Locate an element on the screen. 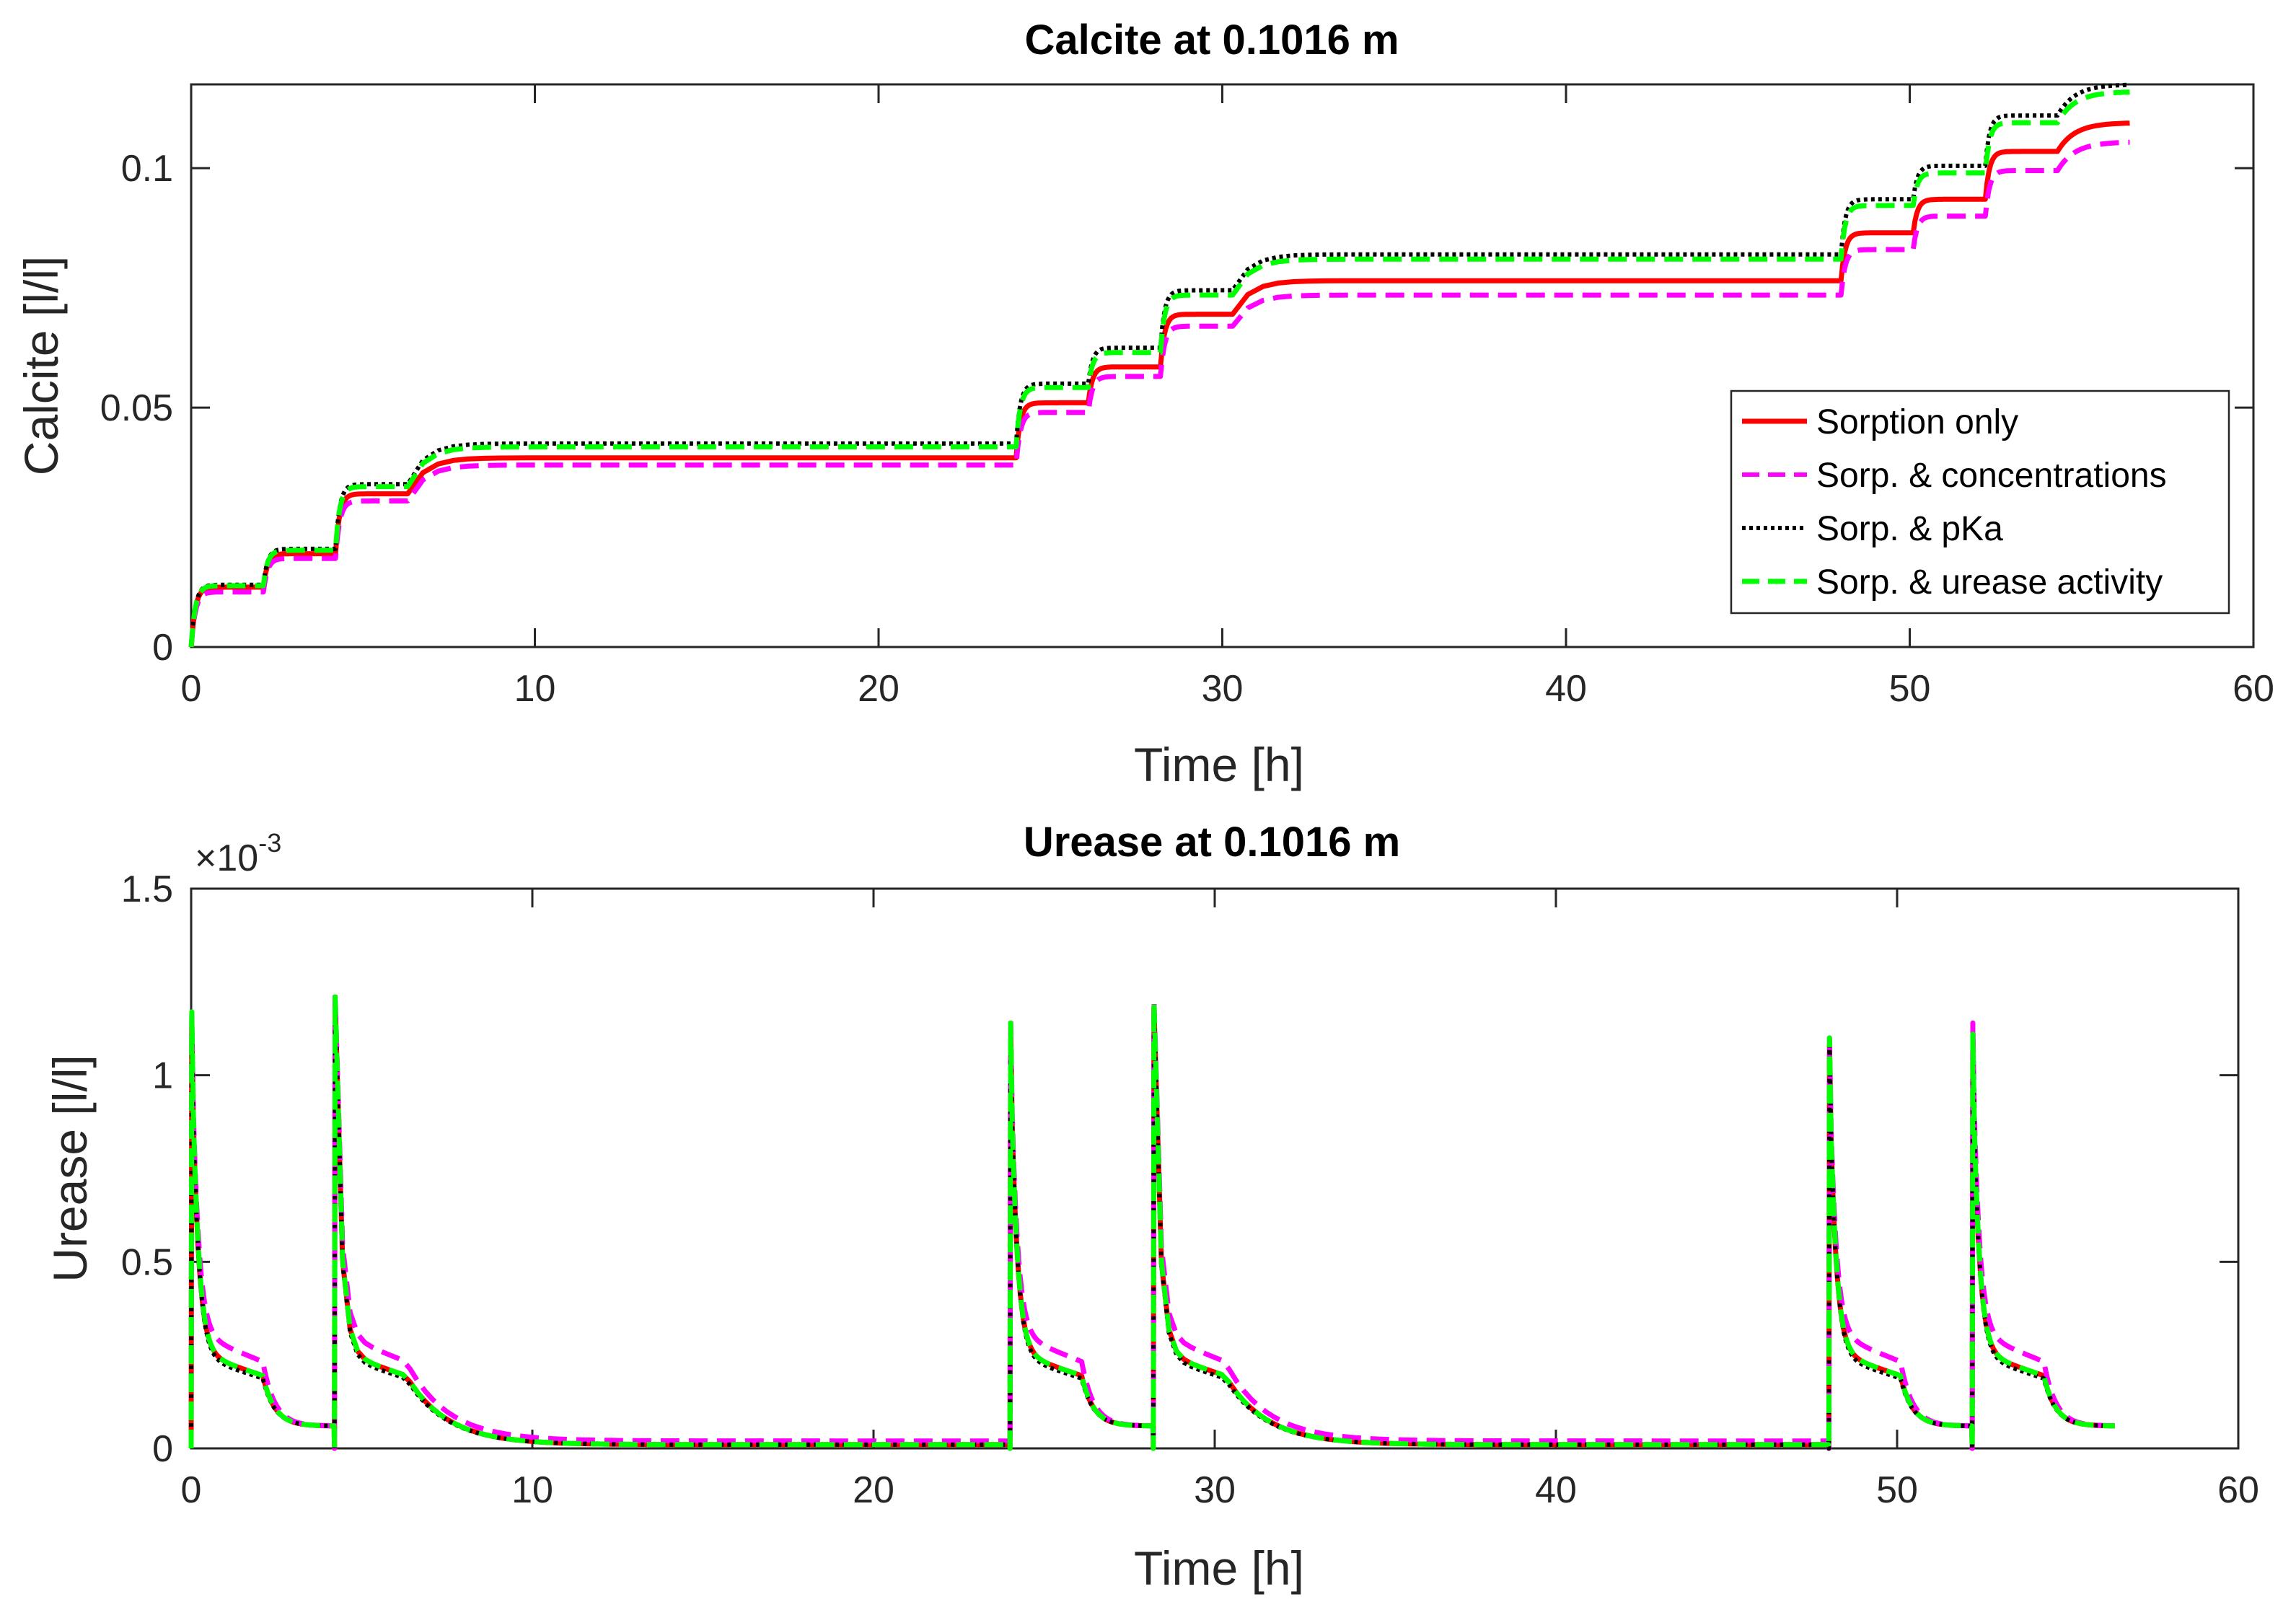  calcite-x-tick-label: 50 is located at coordinates (1910, 689).